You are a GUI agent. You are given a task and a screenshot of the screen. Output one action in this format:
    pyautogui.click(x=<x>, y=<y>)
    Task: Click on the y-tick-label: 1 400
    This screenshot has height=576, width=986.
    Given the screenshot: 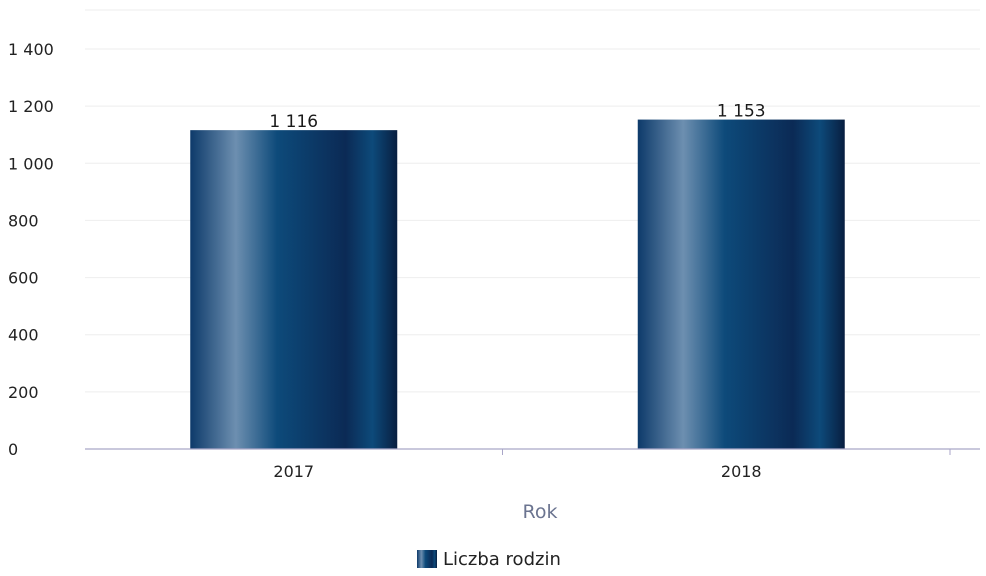 What is the action you would take?
    pyautogui.click(x=31, y=49)
    